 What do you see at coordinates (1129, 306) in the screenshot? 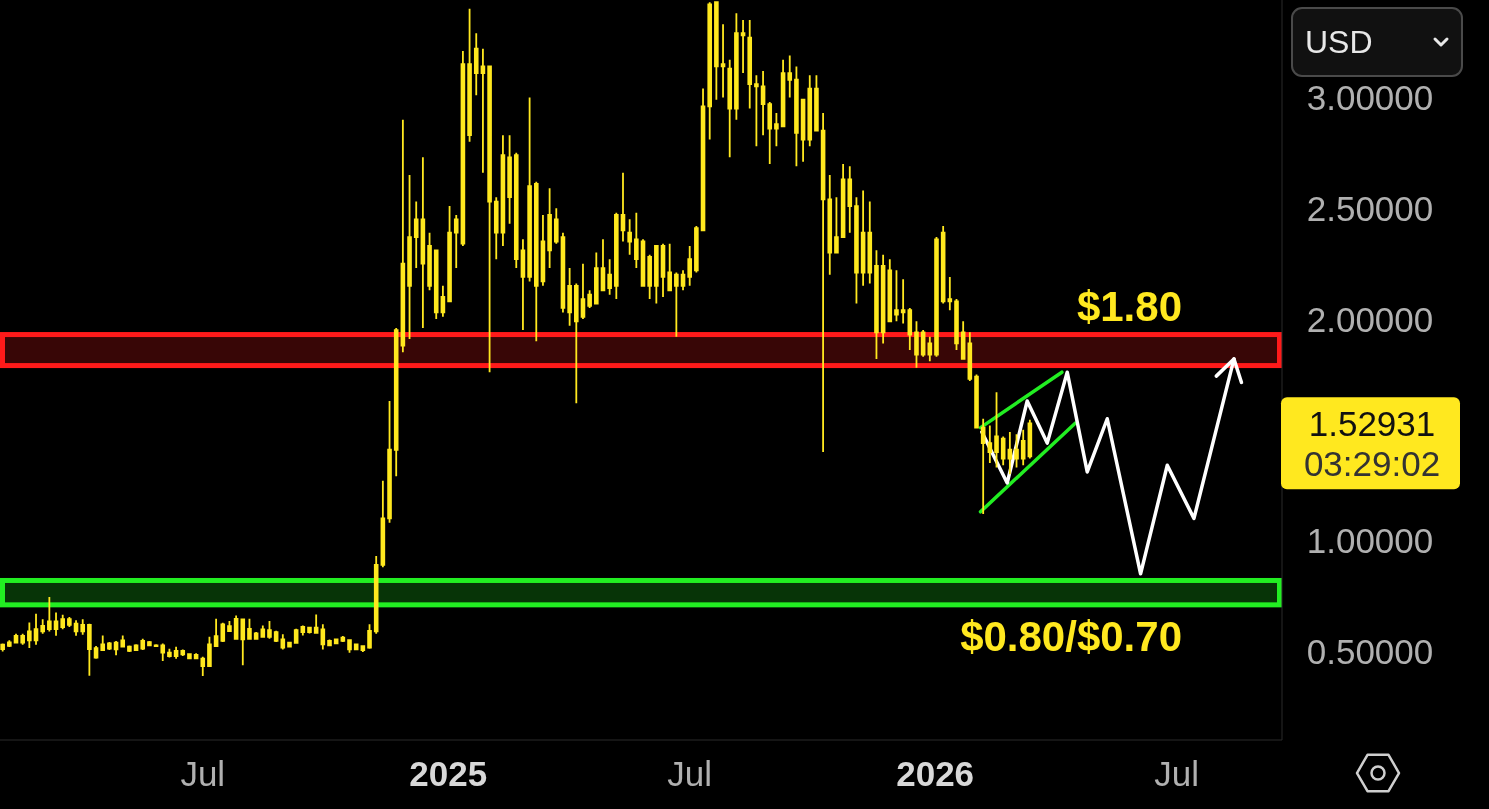
I see `band-label: $1.80` at bounding box center [1129, 306].